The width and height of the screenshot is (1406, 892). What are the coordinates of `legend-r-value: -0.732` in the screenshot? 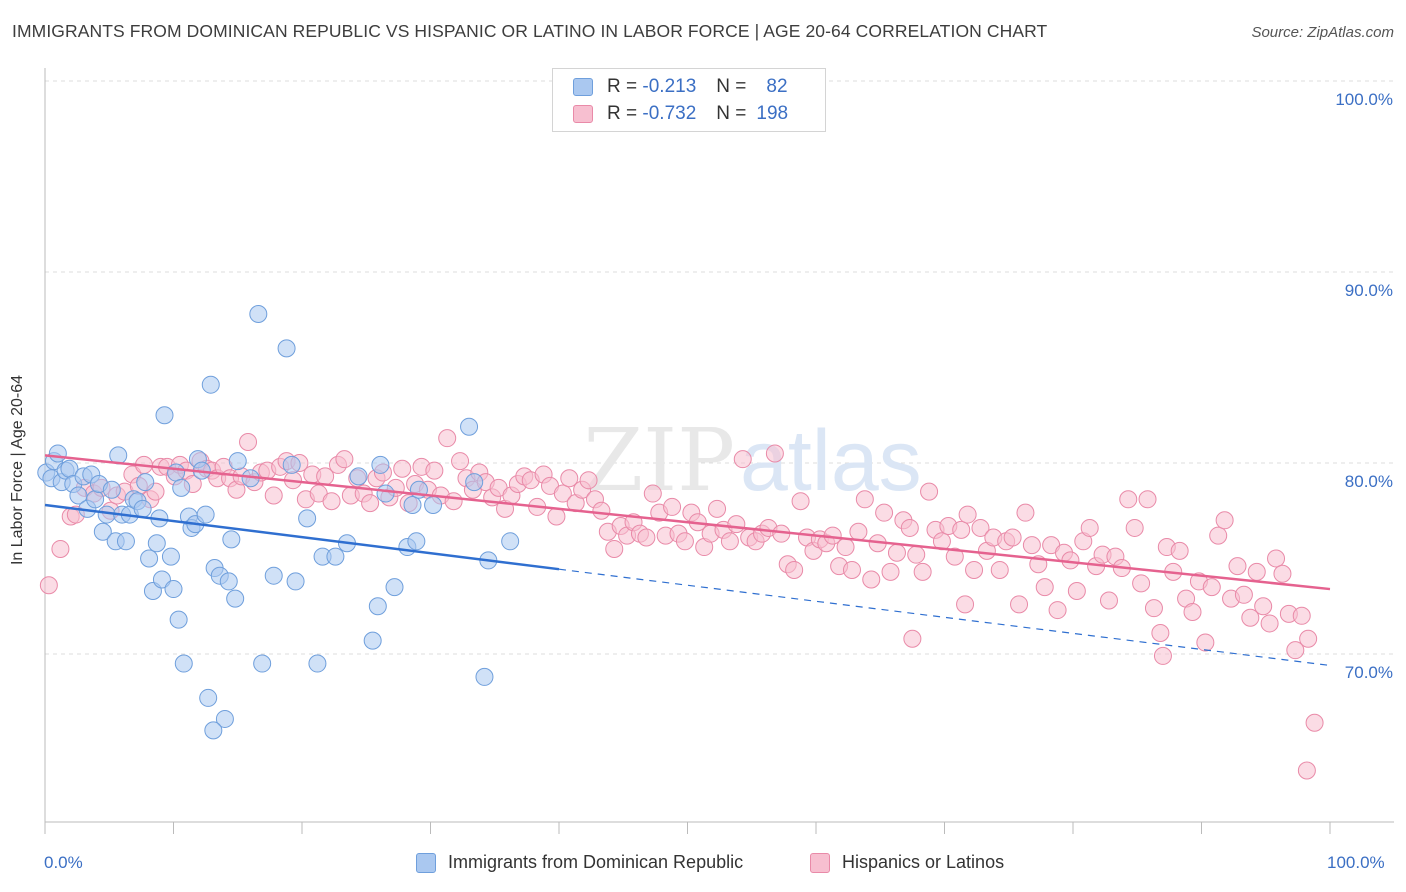 It's located at (669, 113).